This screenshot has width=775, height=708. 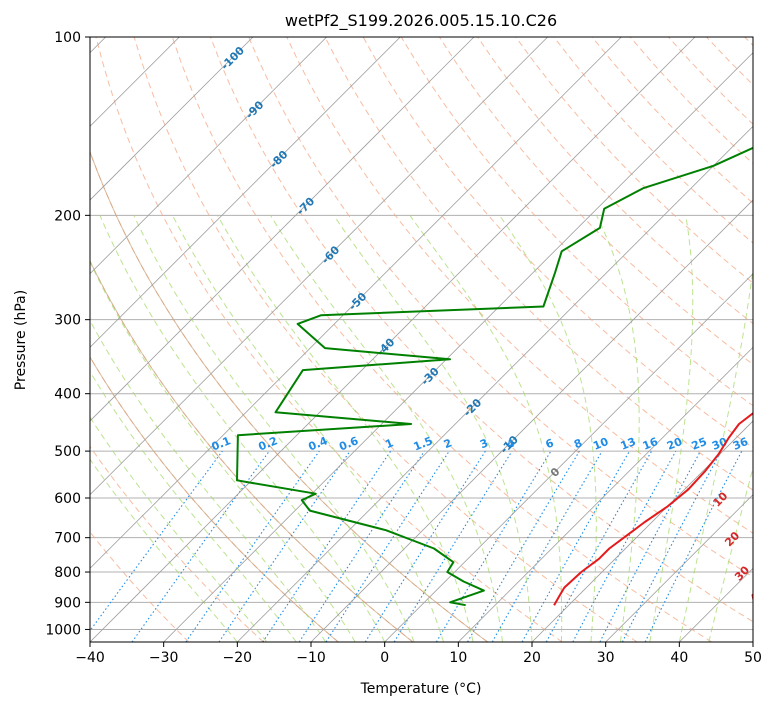 What do you see at coordinates (67, 38) in the screenshot?
I see `y-tick-label: 100` at bounding box center [67, 38].